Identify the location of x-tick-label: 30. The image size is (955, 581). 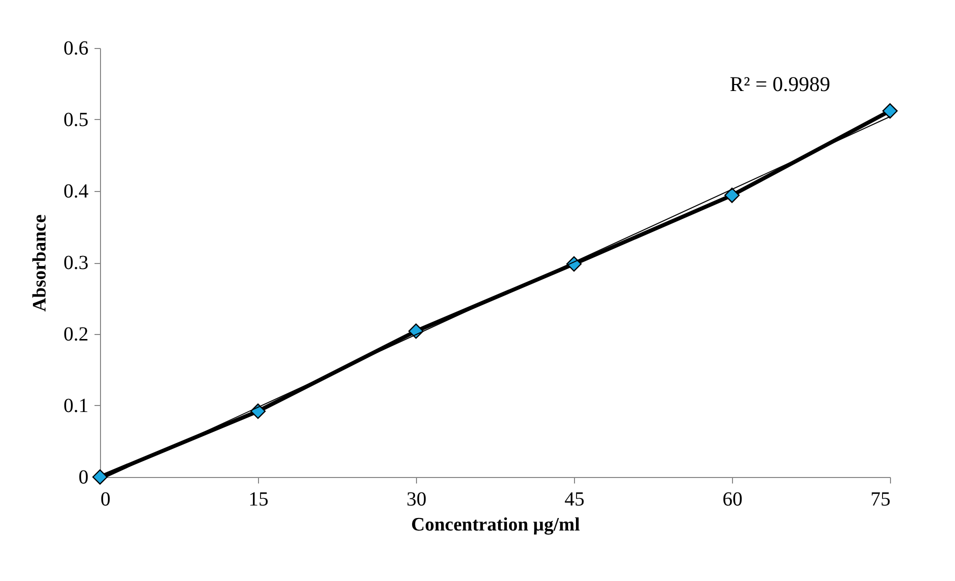
(416, 499).